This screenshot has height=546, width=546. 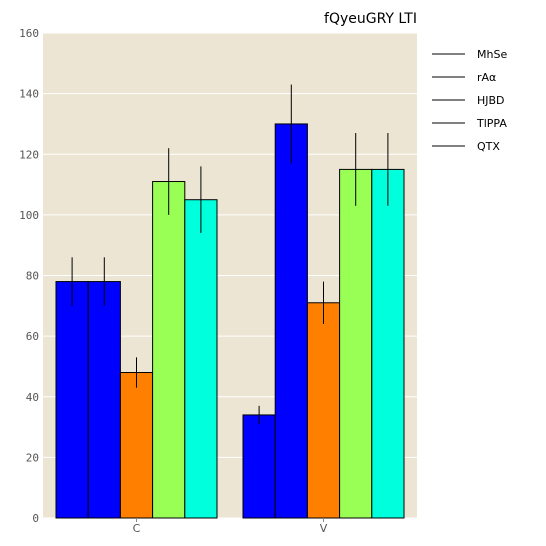 What do you see at coordinates (32, 336) in the screenshot?
I see `y-tick-label: 60` at bounding box center [32, 336].